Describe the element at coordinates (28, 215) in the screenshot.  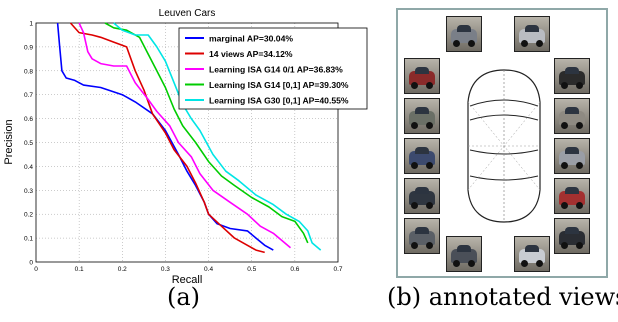
I see `y-tick-label: 0.2` at that location.